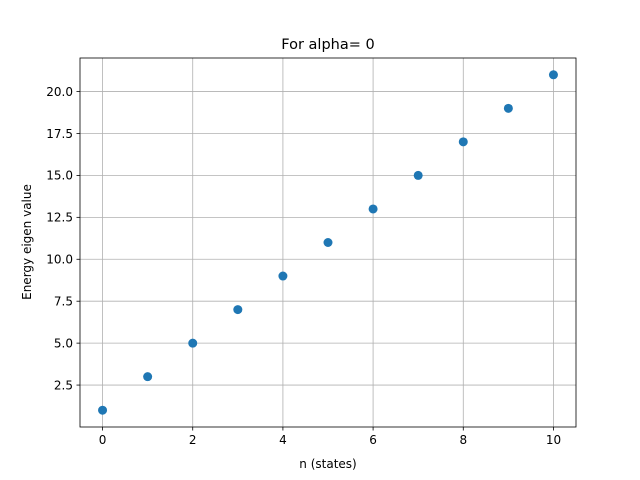  Describe the element at coordinates (59, 176) in the screenshot. I see `y-tick-label: 15.0` at that location.